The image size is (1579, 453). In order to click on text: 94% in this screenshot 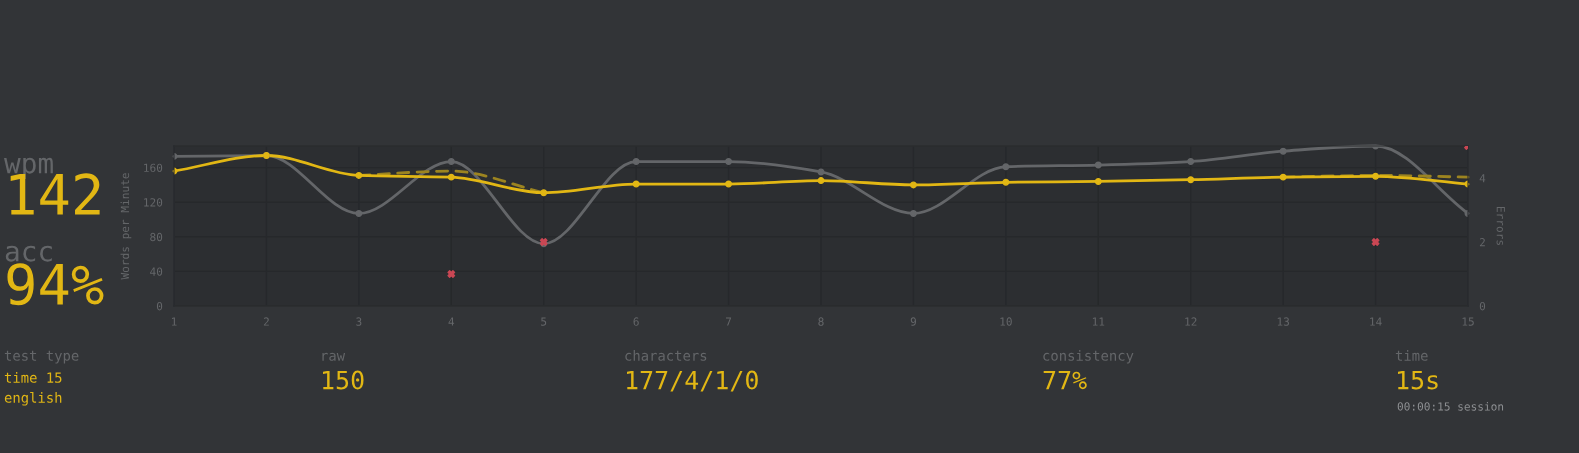, I will do `click(55, 284)`.